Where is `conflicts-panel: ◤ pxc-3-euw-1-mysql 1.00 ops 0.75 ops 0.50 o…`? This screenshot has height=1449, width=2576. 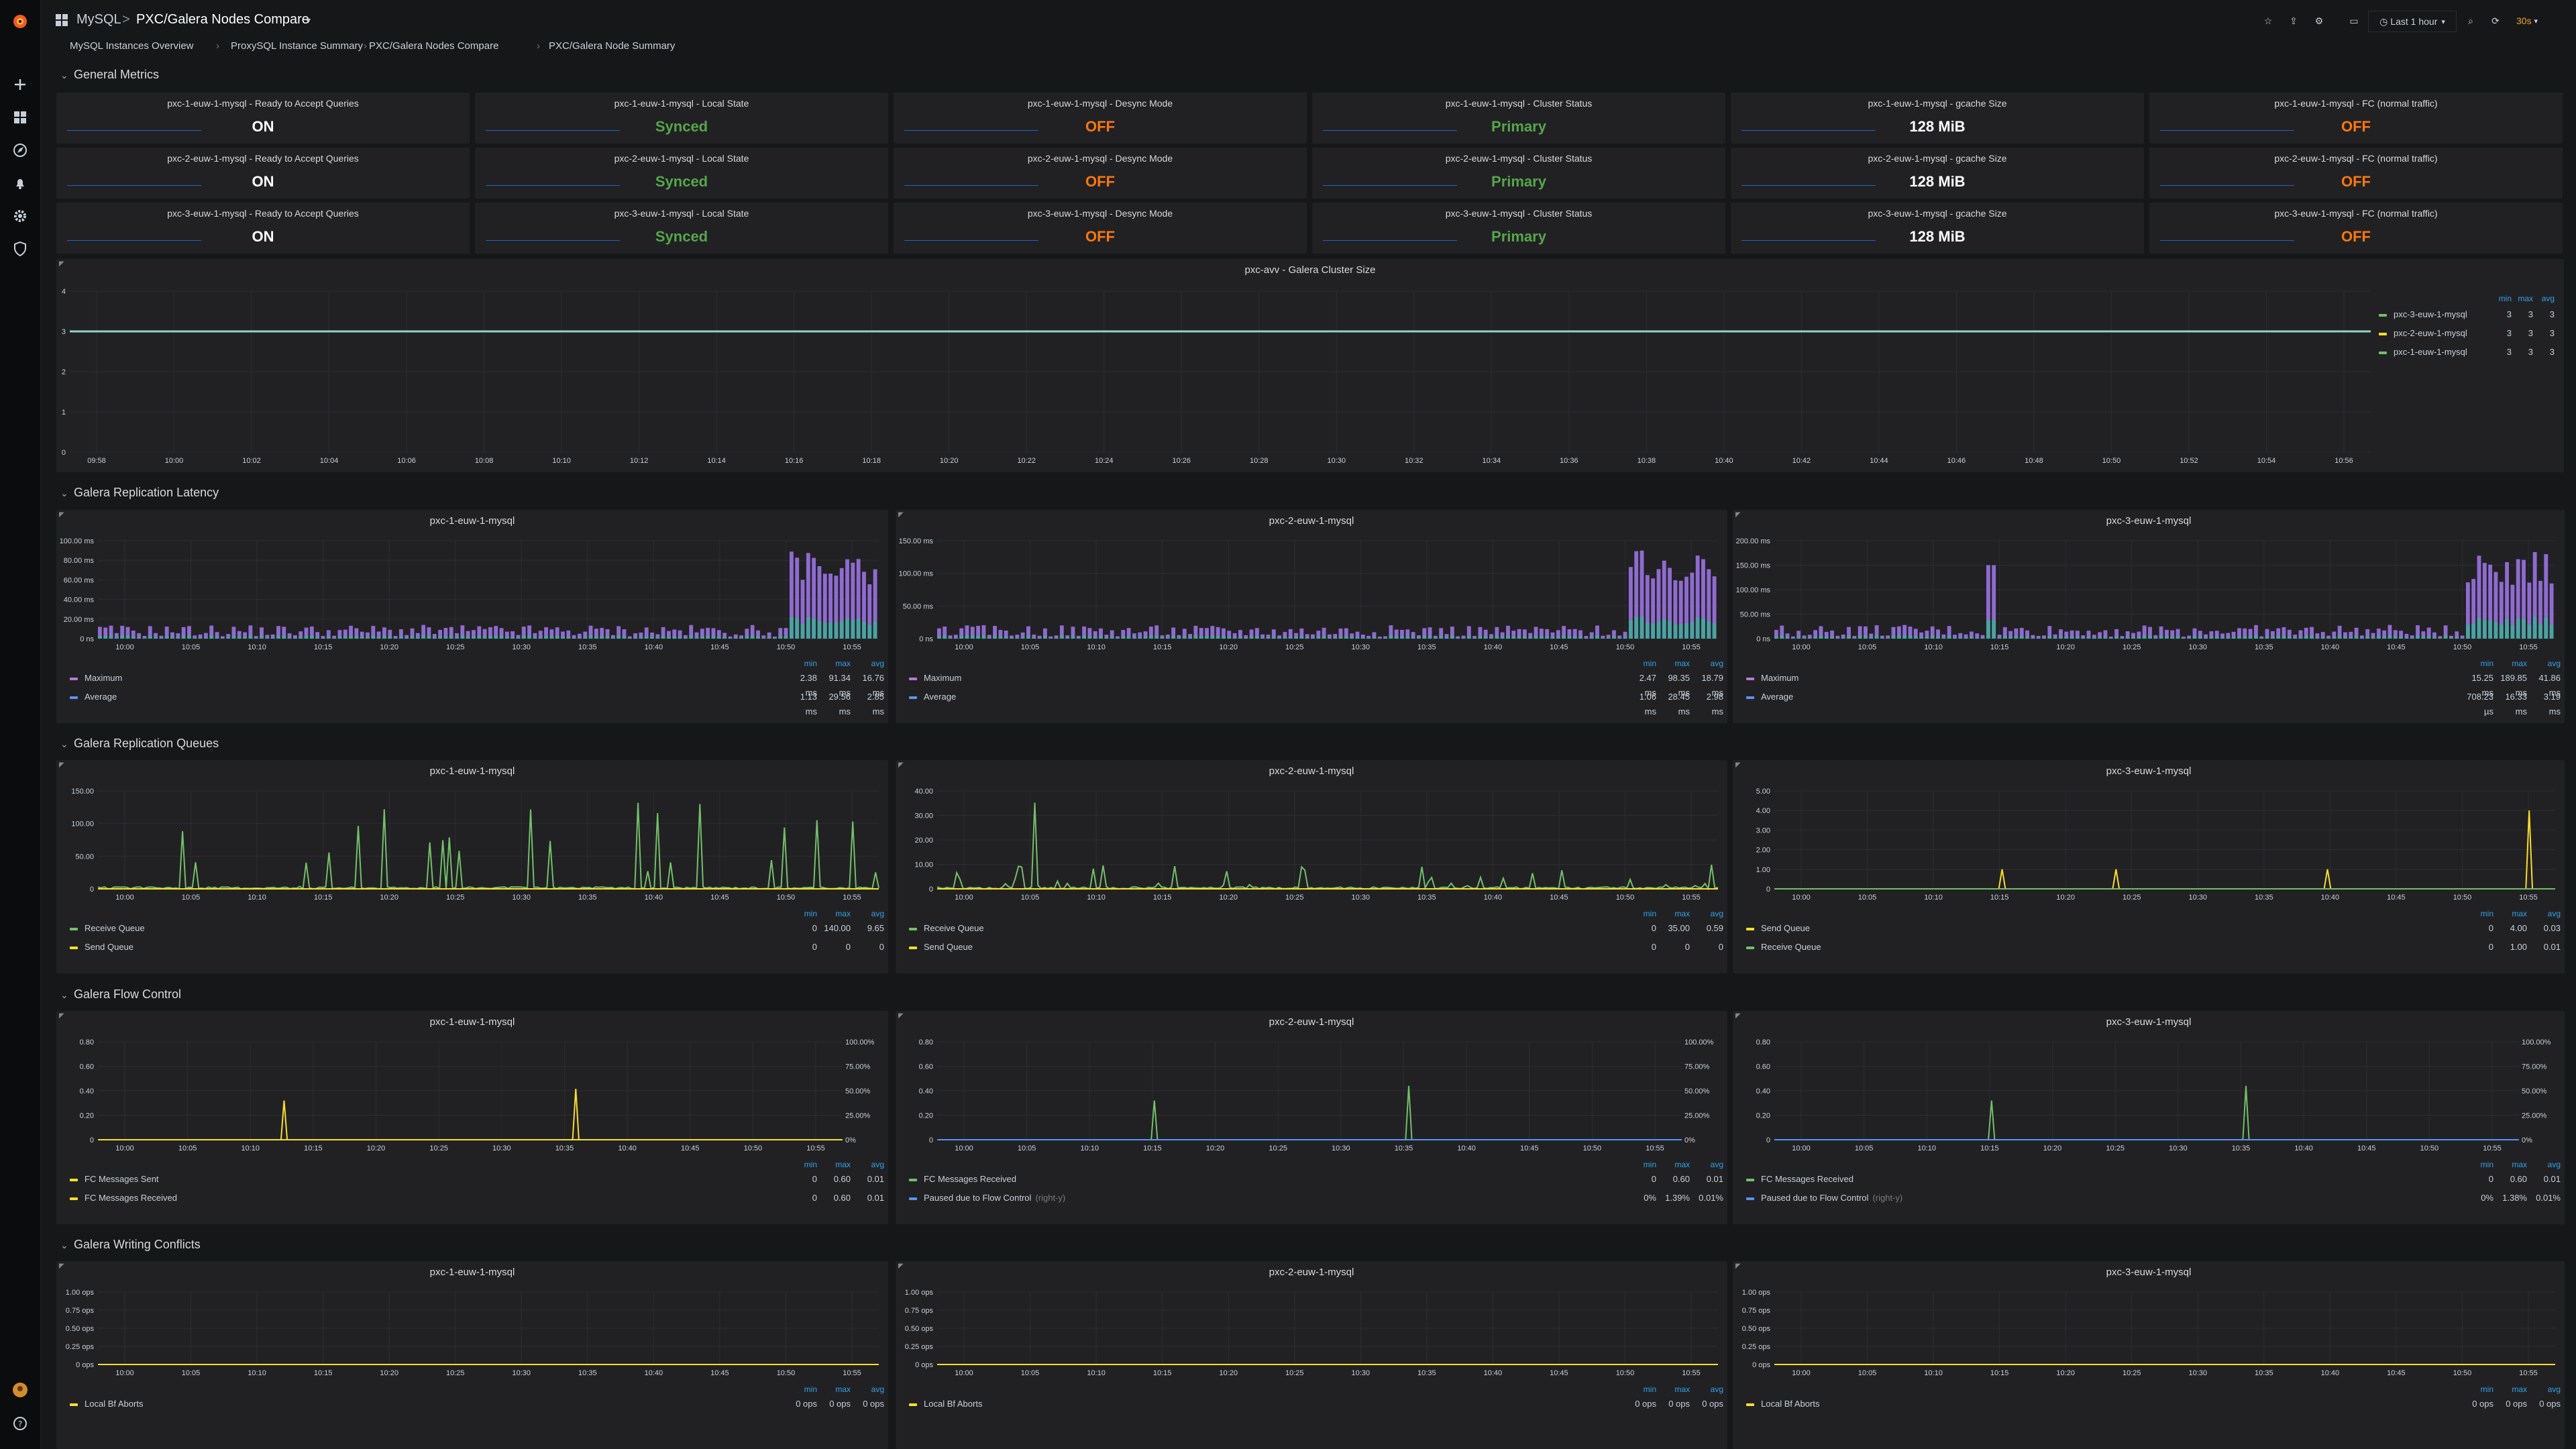
conflicts-panel: ◤ pxc-3-euw-1-mysql 1.00 ops 0.75 ops 0.50 o… is located at coordinates (2149, 1355).